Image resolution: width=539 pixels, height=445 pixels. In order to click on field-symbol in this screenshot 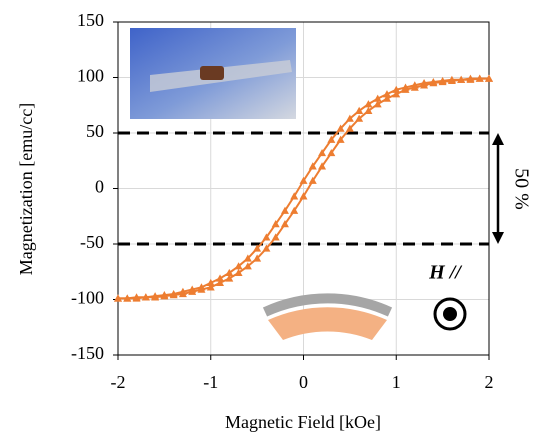, I will do `click(450, 314)`.